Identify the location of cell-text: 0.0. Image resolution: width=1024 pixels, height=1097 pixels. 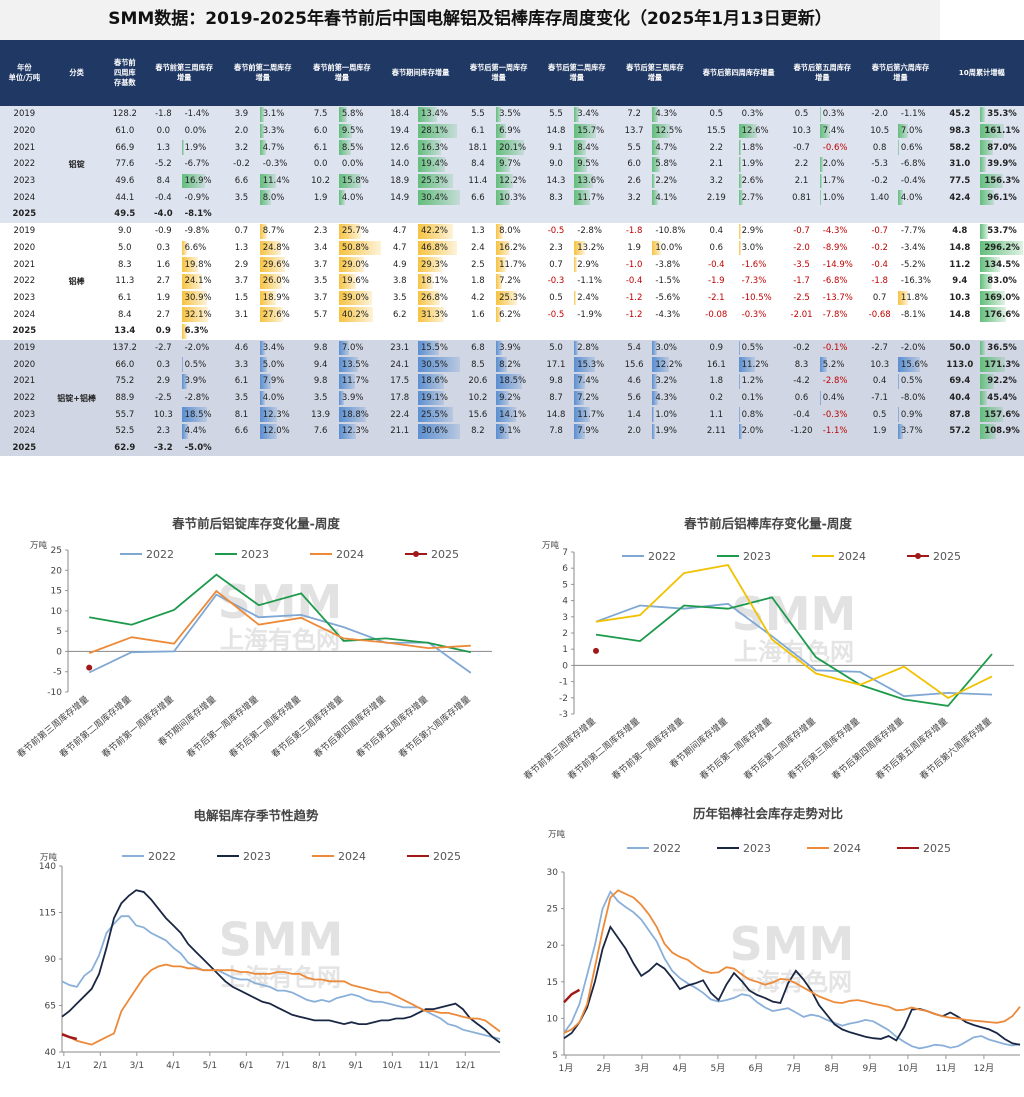
(163, 131).